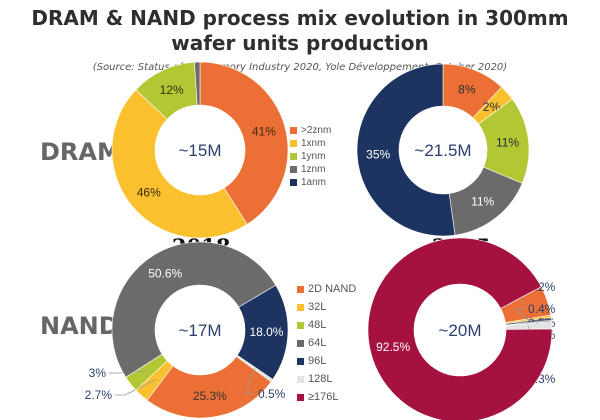 The image size is (600, 420). I want to click on data-label: 2.7%, so click(99, 395).